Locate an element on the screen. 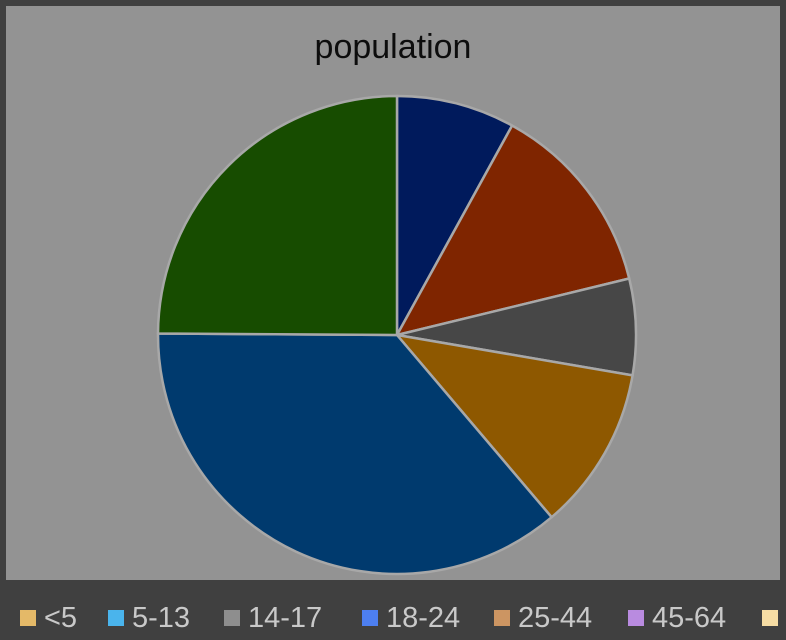 Image resolution: width=786 pixels, height=640 pixels. legend-item: 25-44 is located at coordinates (543, 618).